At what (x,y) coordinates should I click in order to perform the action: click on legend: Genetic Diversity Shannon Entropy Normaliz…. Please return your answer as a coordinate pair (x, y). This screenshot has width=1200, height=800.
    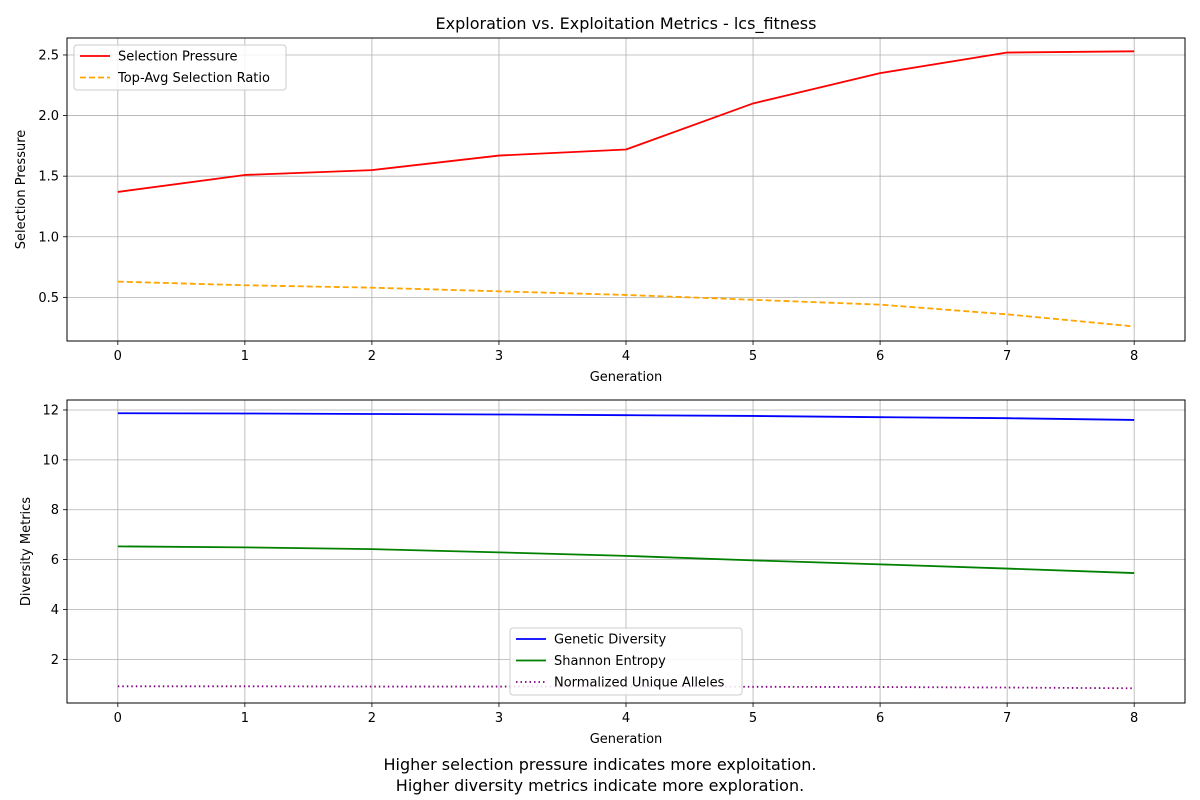
    Looking at the image, I should click on (626, 661).